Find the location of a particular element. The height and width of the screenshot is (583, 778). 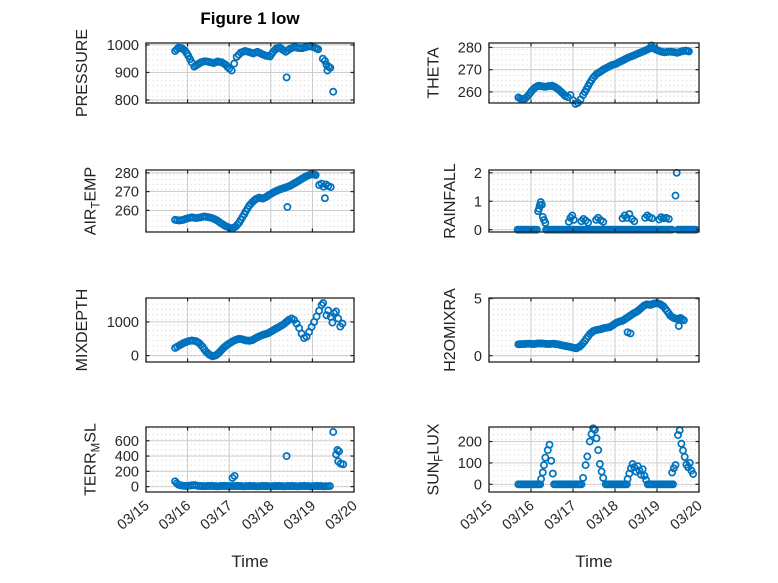

y-axis-label-pressure: PRESSURE is located at coordinates (82, 73).